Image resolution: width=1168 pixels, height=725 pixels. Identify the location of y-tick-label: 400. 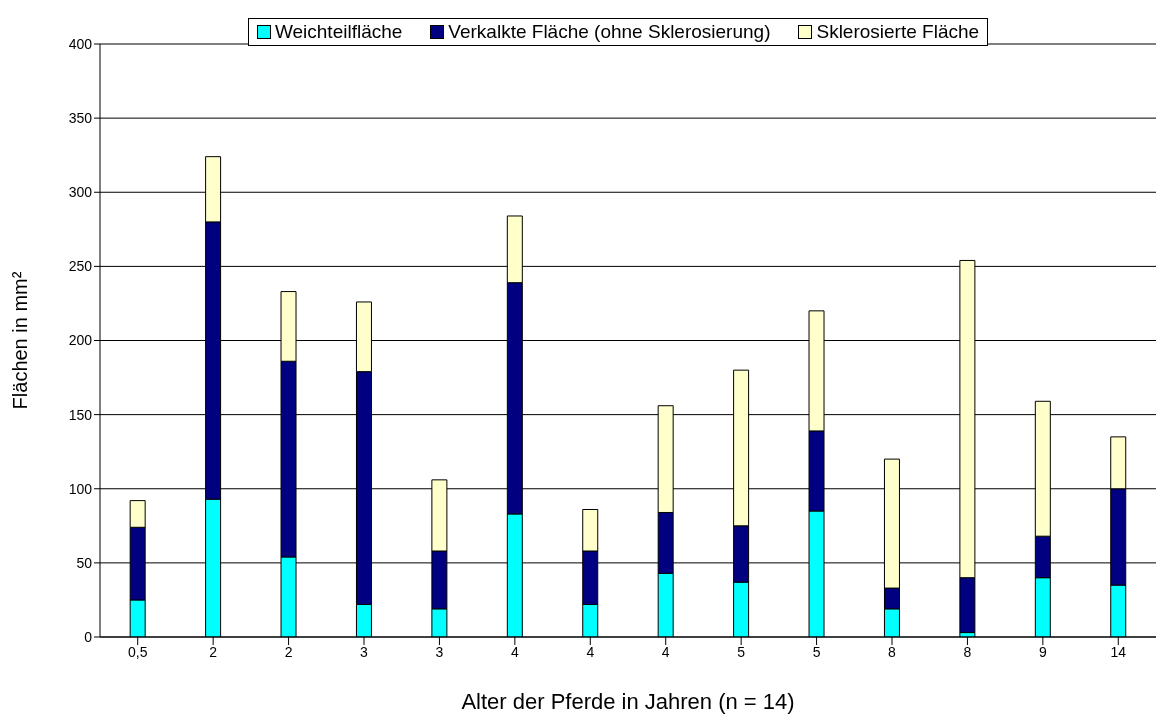
(80, 43).